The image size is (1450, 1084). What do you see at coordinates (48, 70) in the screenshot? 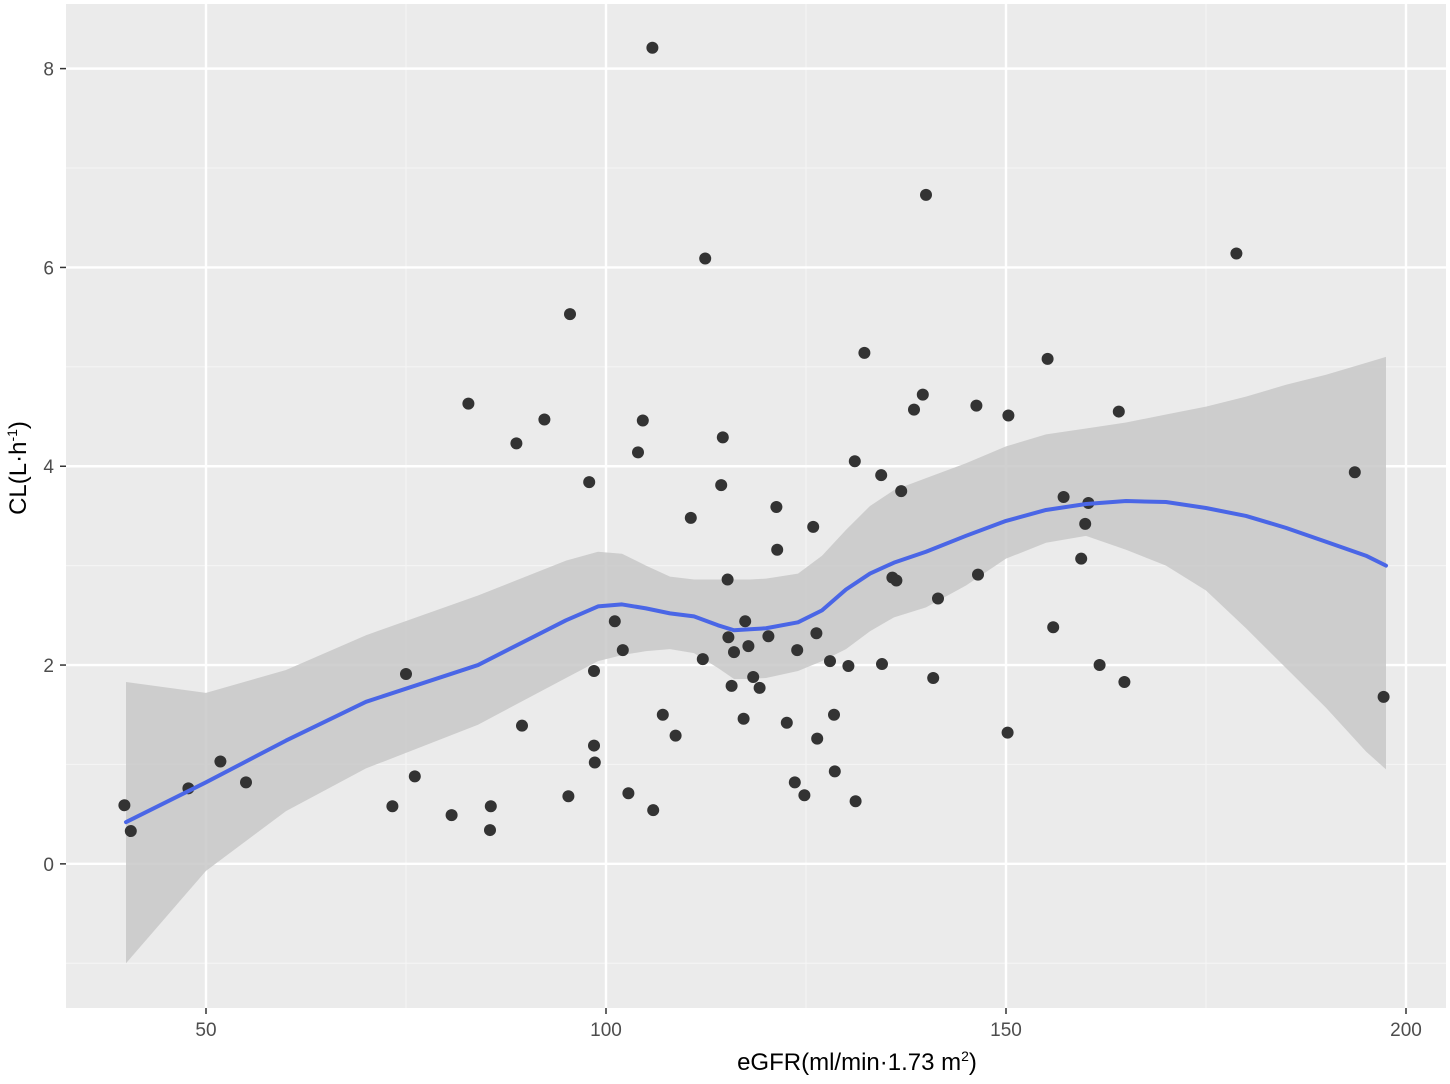
I see `y-tick-label: 8` at bounding box center [48, 70].